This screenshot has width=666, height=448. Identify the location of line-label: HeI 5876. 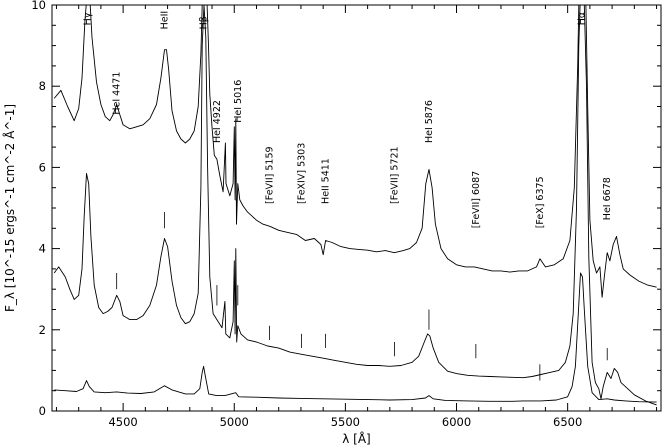
(429, 121).